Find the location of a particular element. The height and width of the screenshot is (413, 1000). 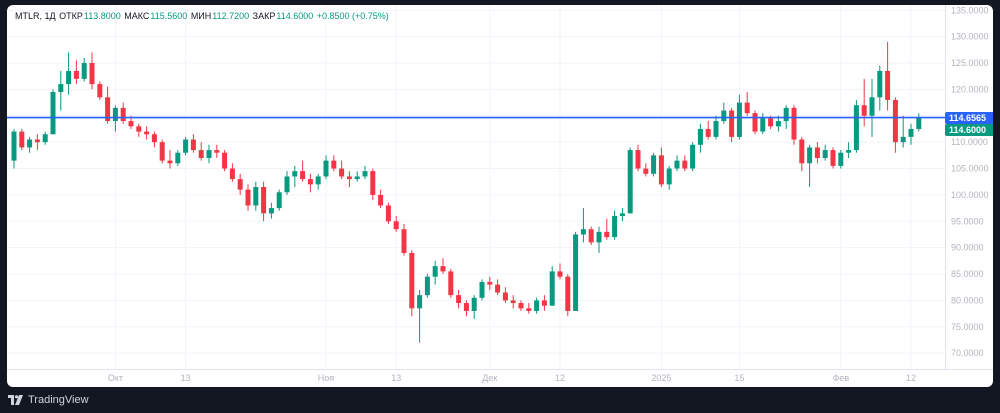

x-tick-label: 12 is located at coordinates (911, 378).